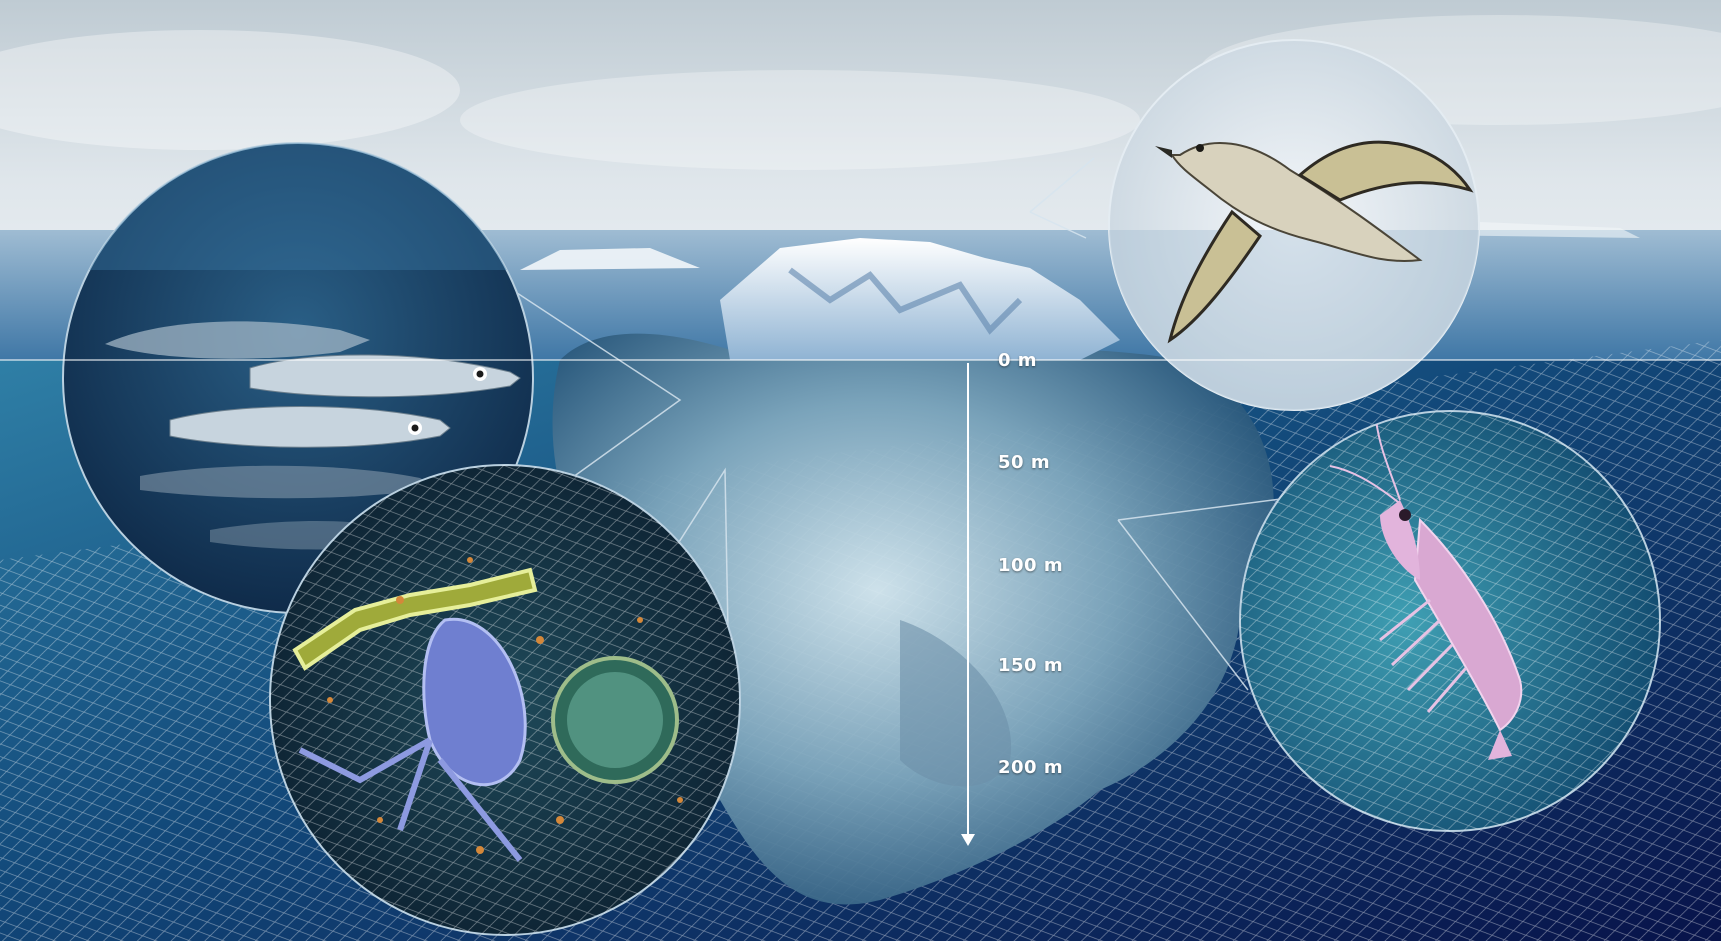 The width and height of the screenshot is (1721, 941). What do you see at coordinates (1031, 565) in the screenshot?
I see `depth-label-100: 100 m` at bounding box center [1031, 565].